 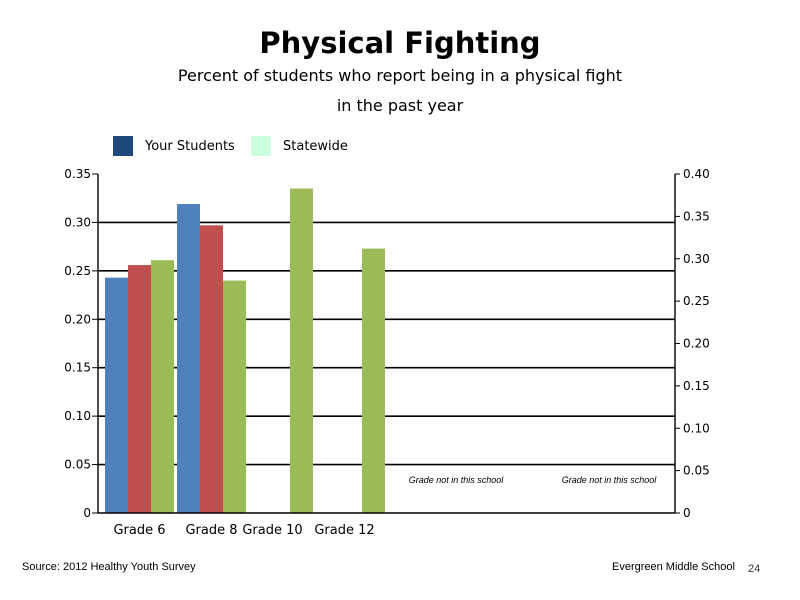 I want to click on y-right-tick-label: 0, so click(x=687, y=513).